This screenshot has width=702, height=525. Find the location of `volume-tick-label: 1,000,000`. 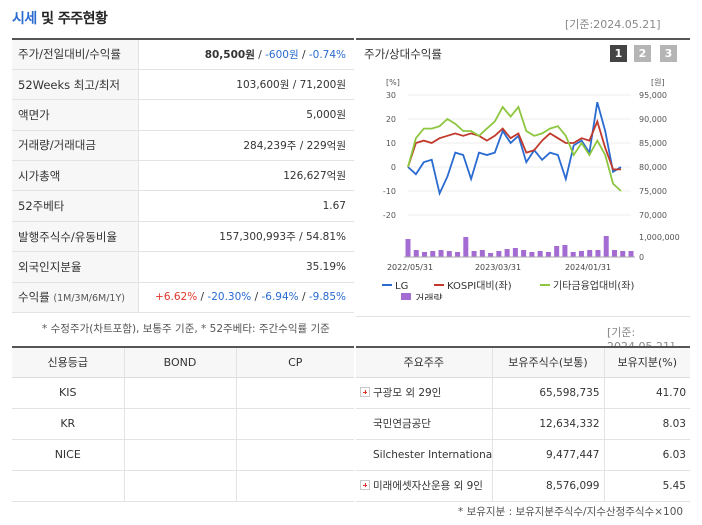

volume-tick-label: 1,000,000 is located at coordinates (659, 237).